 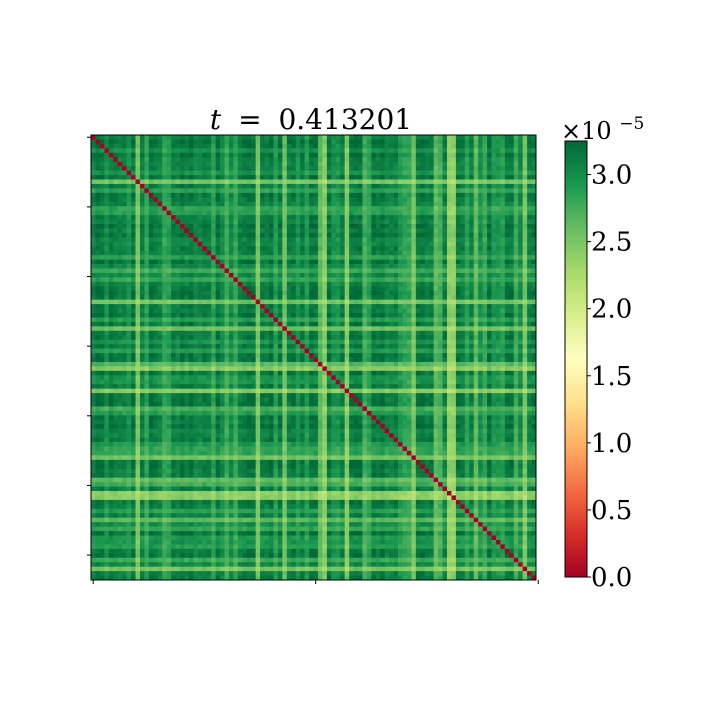 What do you see at coordinates (345, 119) in the screenshot?
I see `title-value: 0.413201` at bounding box center [345, 119].